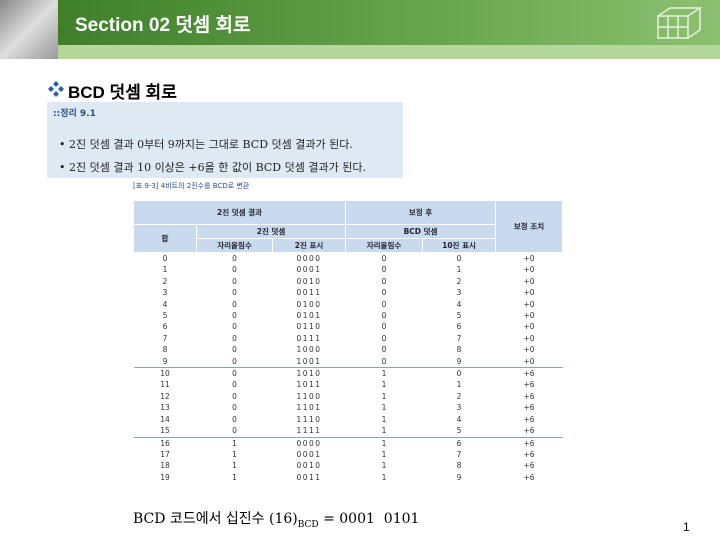 The width and height of the screenshot is (720, 540). What do you see at coordinates (309, 304) in the screenshot?
I see `table-cell: 0100` at bounding box center [309, 304].